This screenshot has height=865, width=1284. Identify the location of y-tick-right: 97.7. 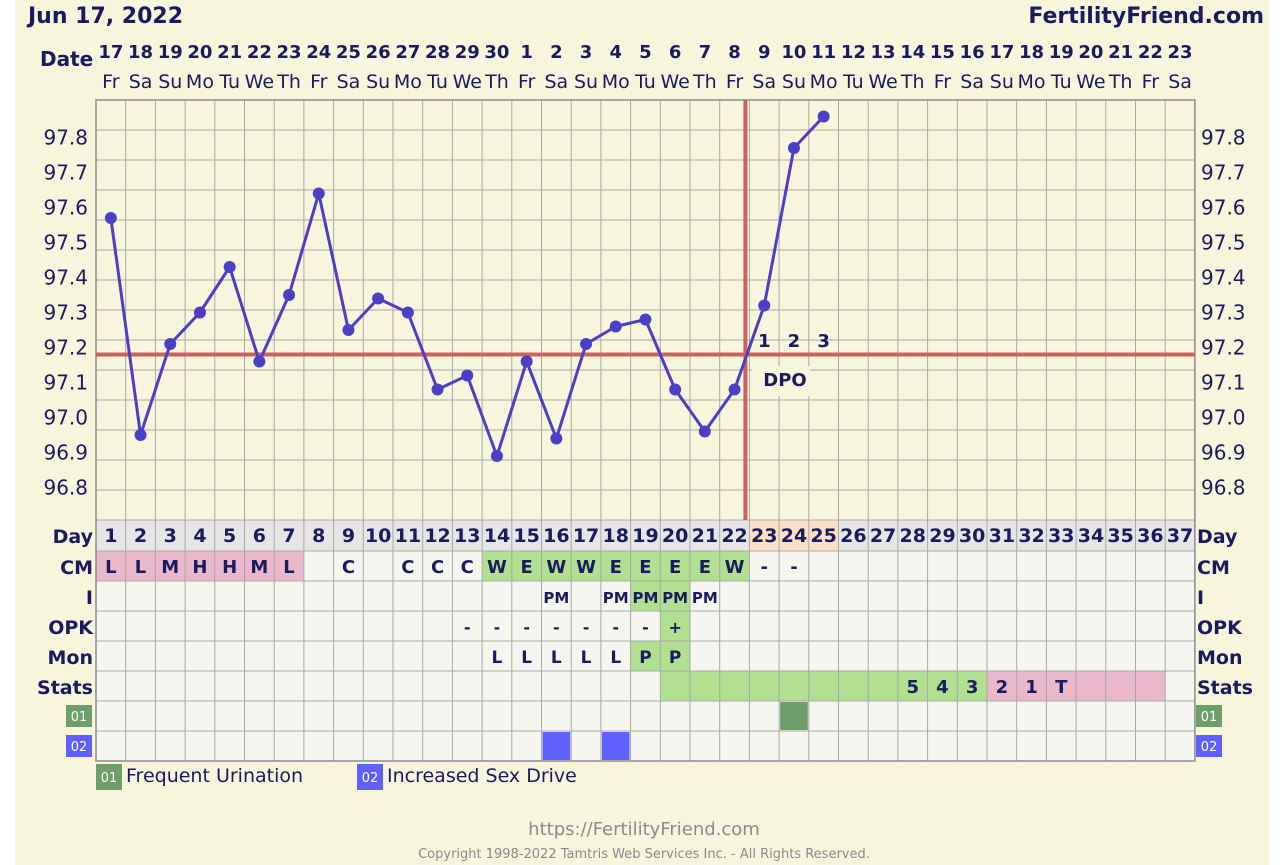
(1223, 173).